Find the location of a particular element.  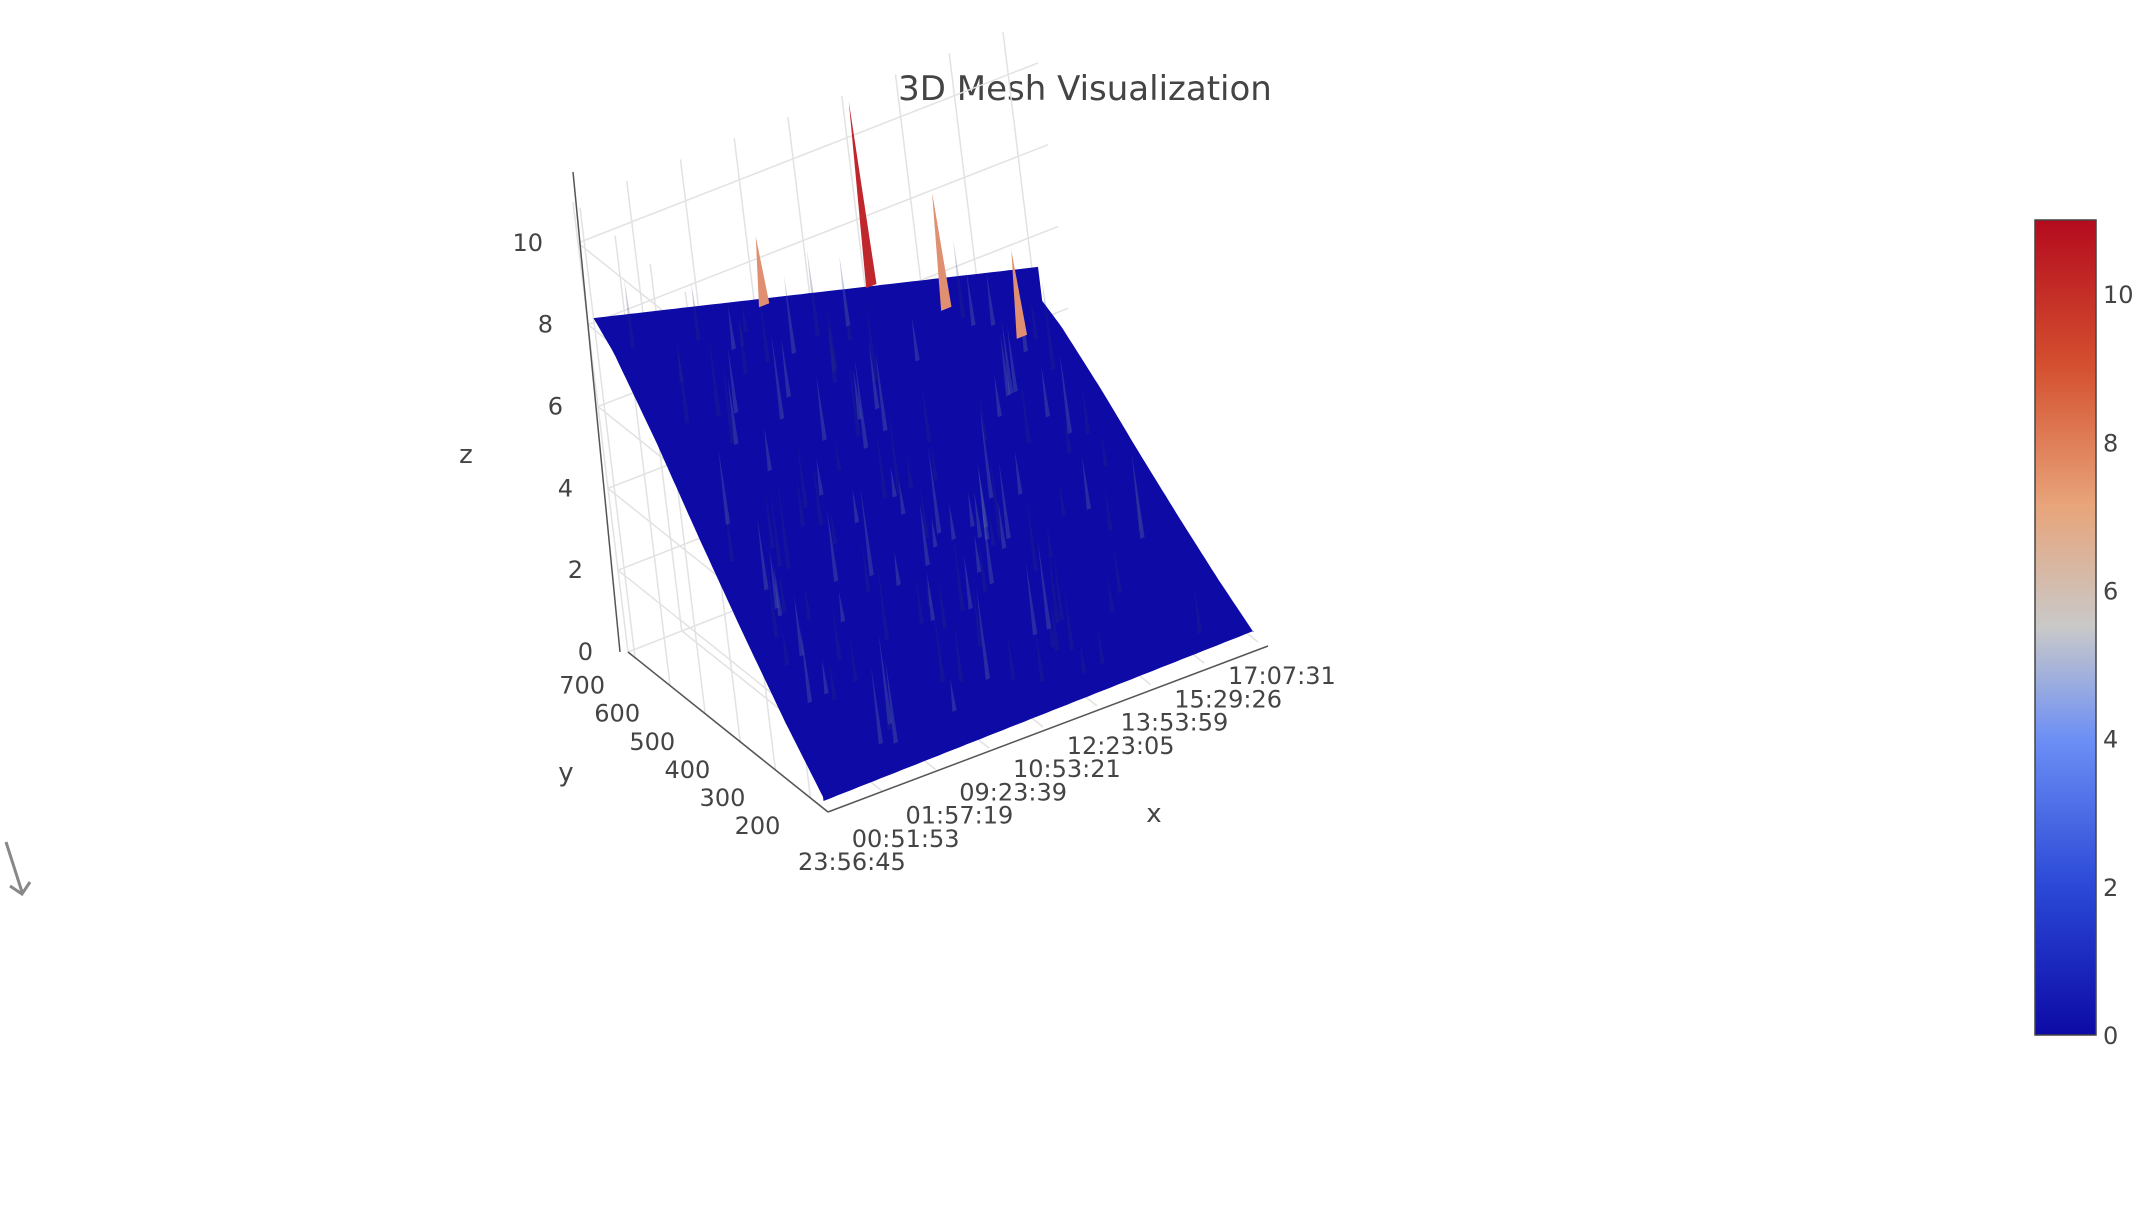

y-tick-label: 600 is located at coordinates (617, 714).